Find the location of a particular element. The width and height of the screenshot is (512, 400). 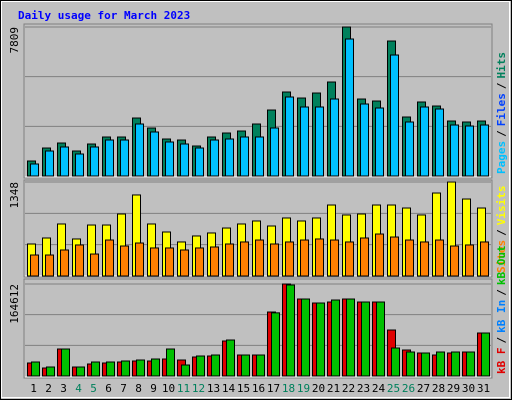

x-tick-label: 16 is located at coordinates (258, 388).